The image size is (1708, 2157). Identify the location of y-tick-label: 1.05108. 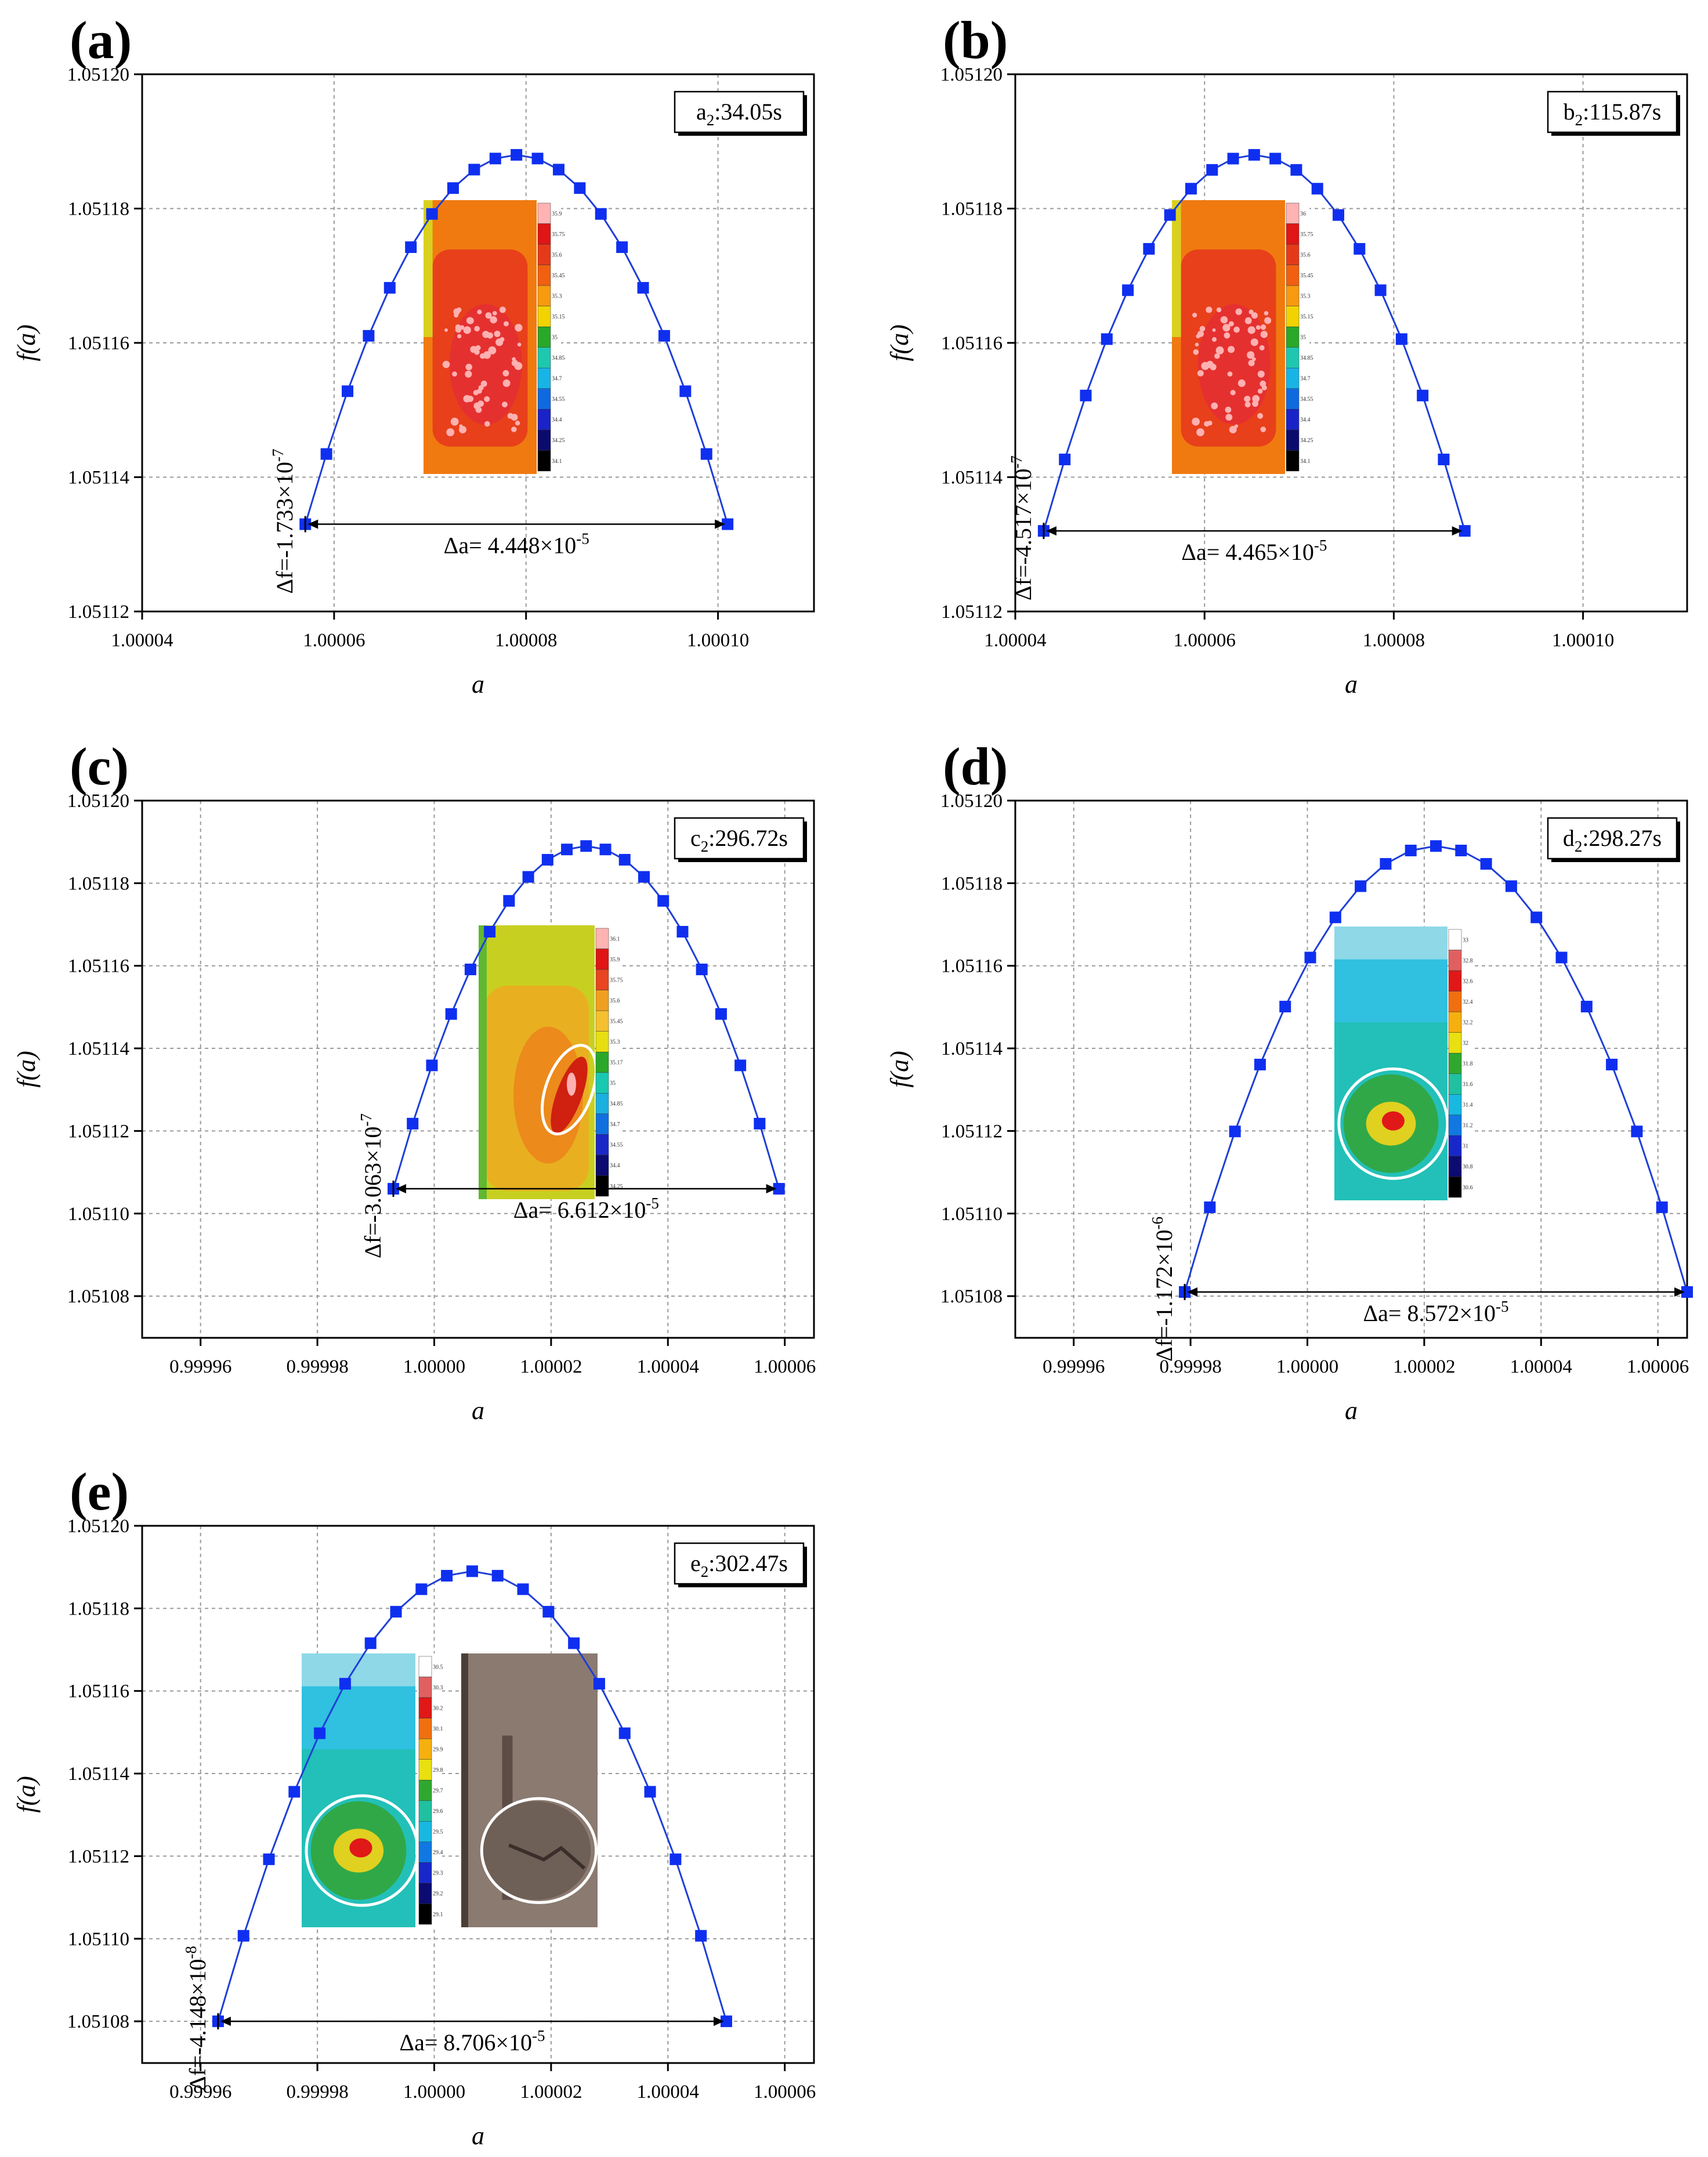
(971, 1296).